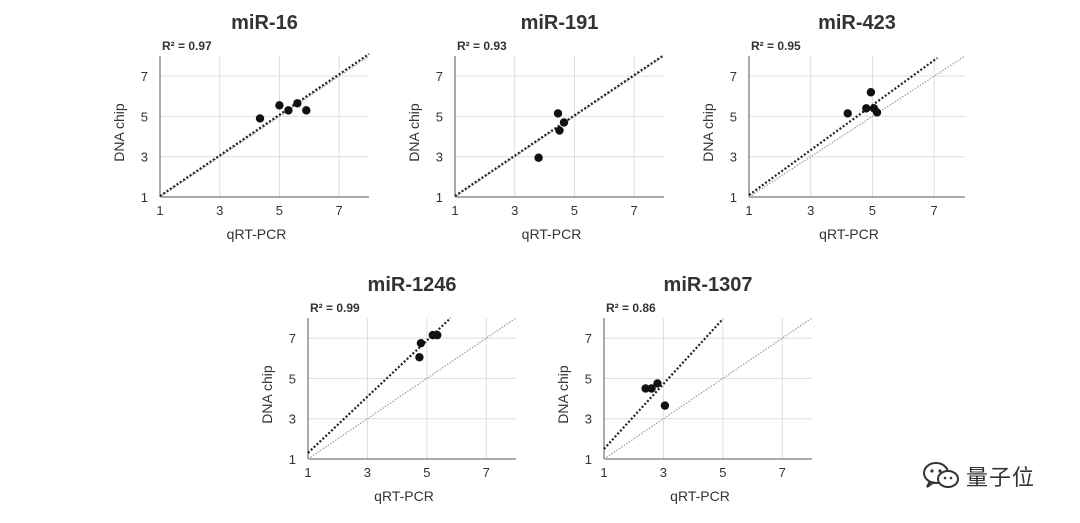 This screenshot has height=523, width=1080. Describe the element at coordinates (941, 475) in the screenshot. I see `wechat-icon` at that location.